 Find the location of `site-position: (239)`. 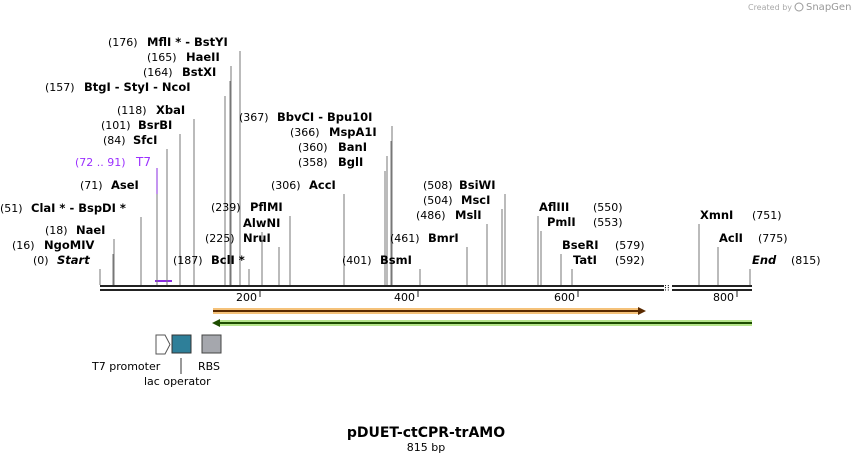

site-position: (239) is located at coordinates (226, 207).